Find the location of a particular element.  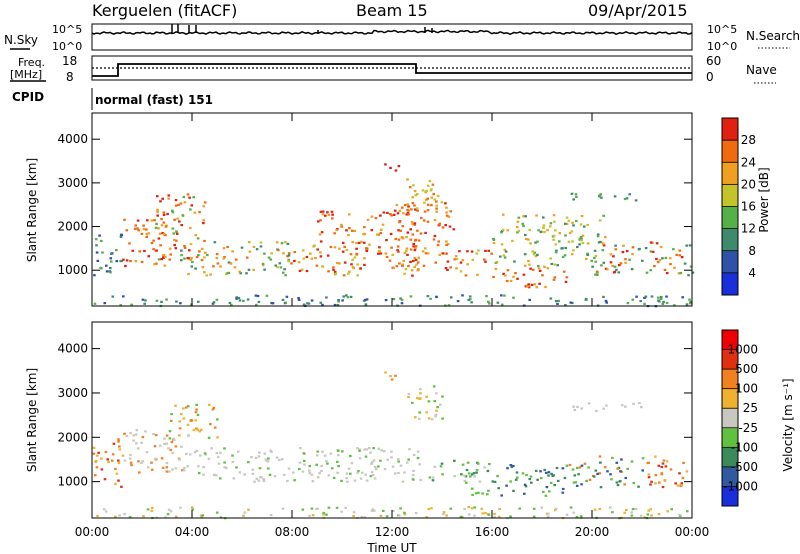

colorbar-tick-label: 28 is located at coordinates (748, 140).